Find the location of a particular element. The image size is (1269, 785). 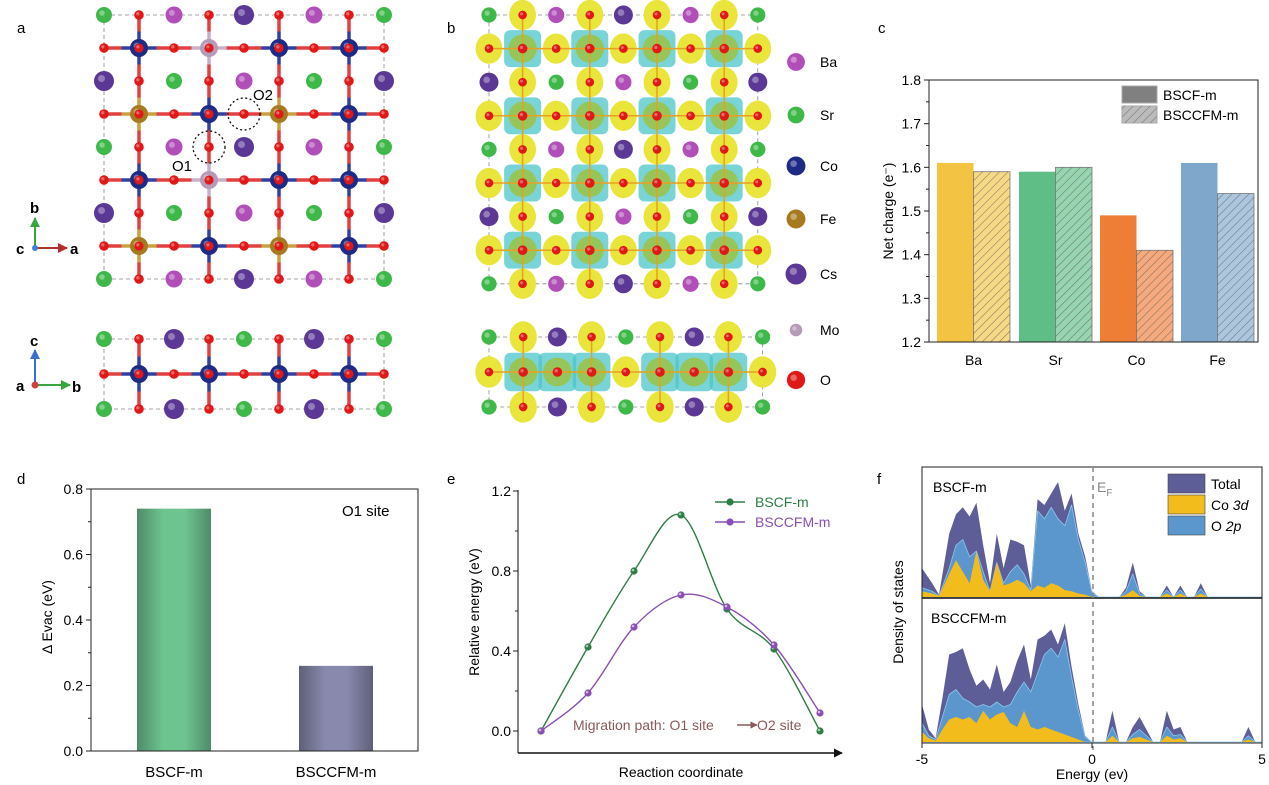

legend-item-cs: Cs is located at coordinates (811, 274).